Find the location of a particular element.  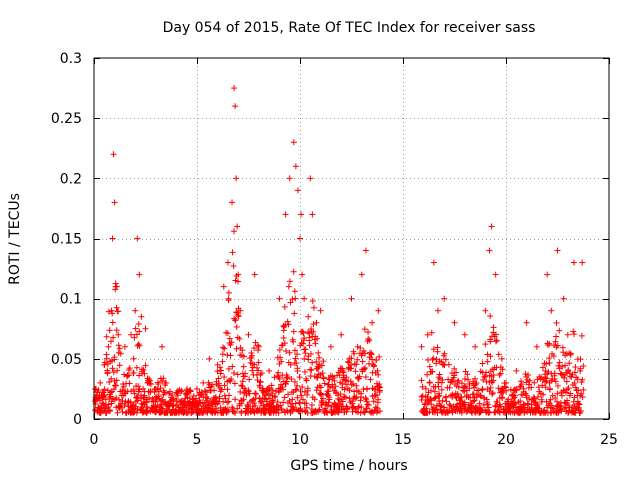

y-tick-label: 0.3 is located at coordinates (71, 59).